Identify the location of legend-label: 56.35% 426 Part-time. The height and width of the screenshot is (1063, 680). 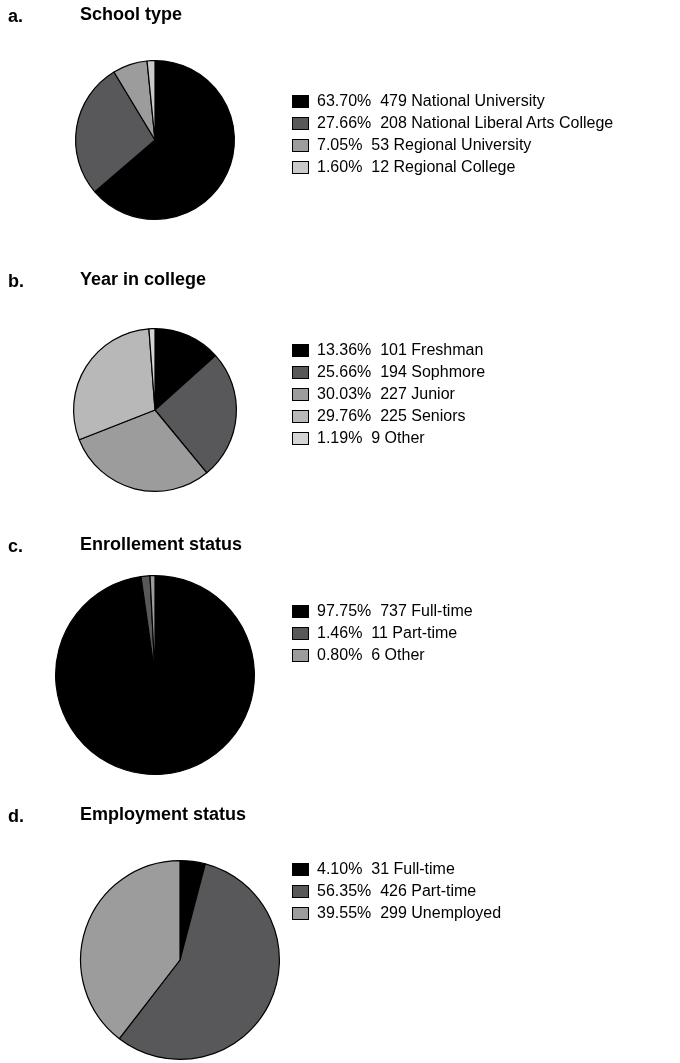
(397, 891).